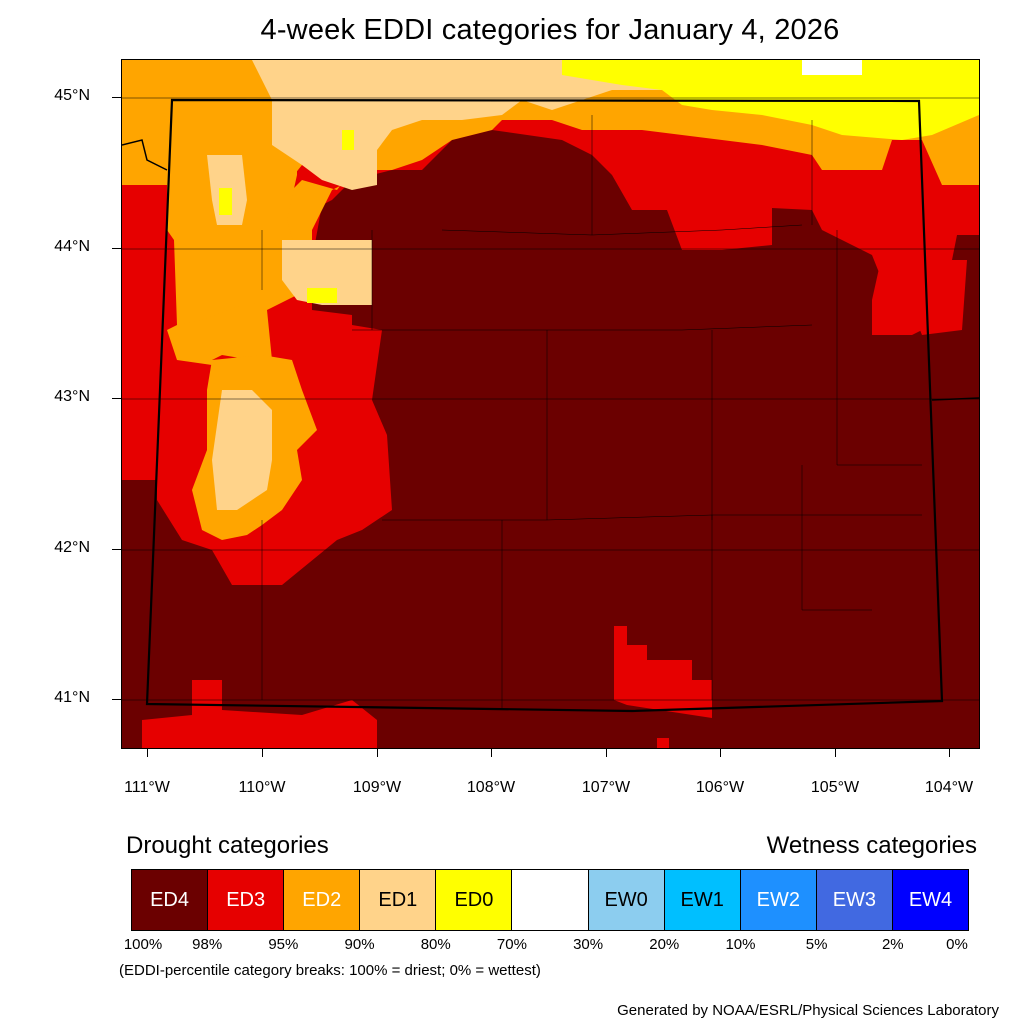  I want to click on region-ed1-southwest, so click(242, 450).